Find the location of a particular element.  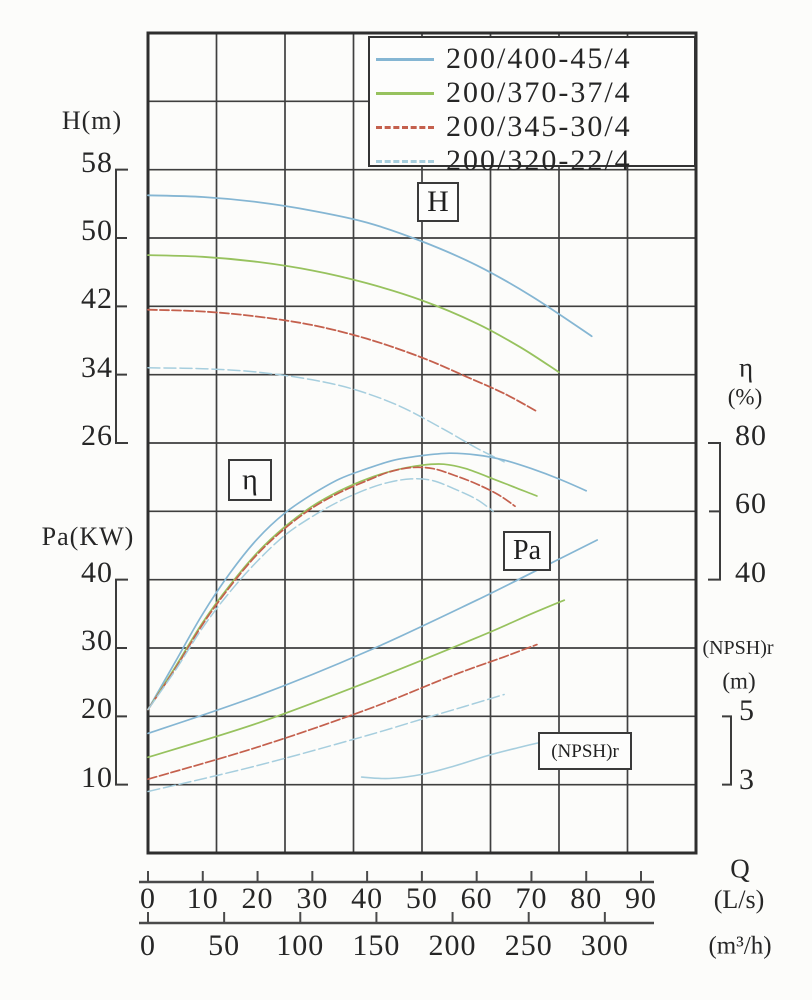

head-curves-badge-label: H is located at coordinates (438, 201).